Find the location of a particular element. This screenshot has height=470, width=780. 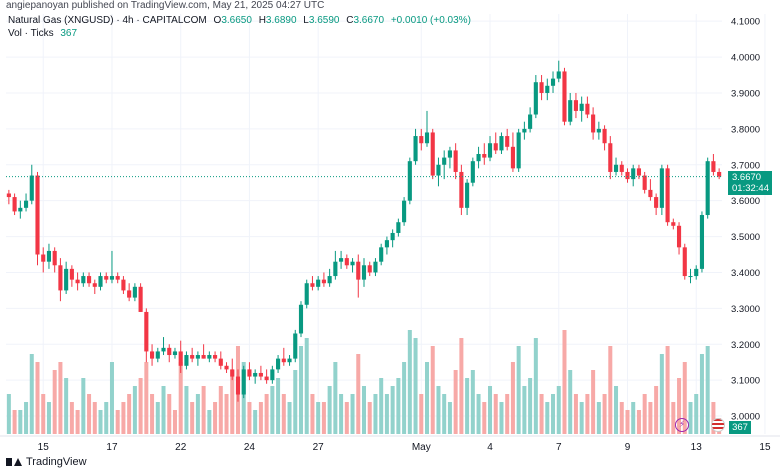

tradingview-footer: TradingView is located at coordinates (46, 462).